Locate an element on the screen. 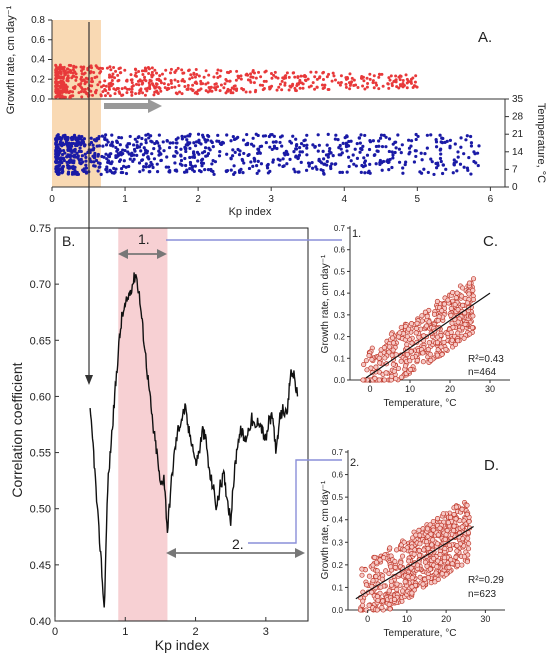 The width and height of the screenshot is (550, 660). d-r2: R²=0.29 is located at coordinates (486, 580).